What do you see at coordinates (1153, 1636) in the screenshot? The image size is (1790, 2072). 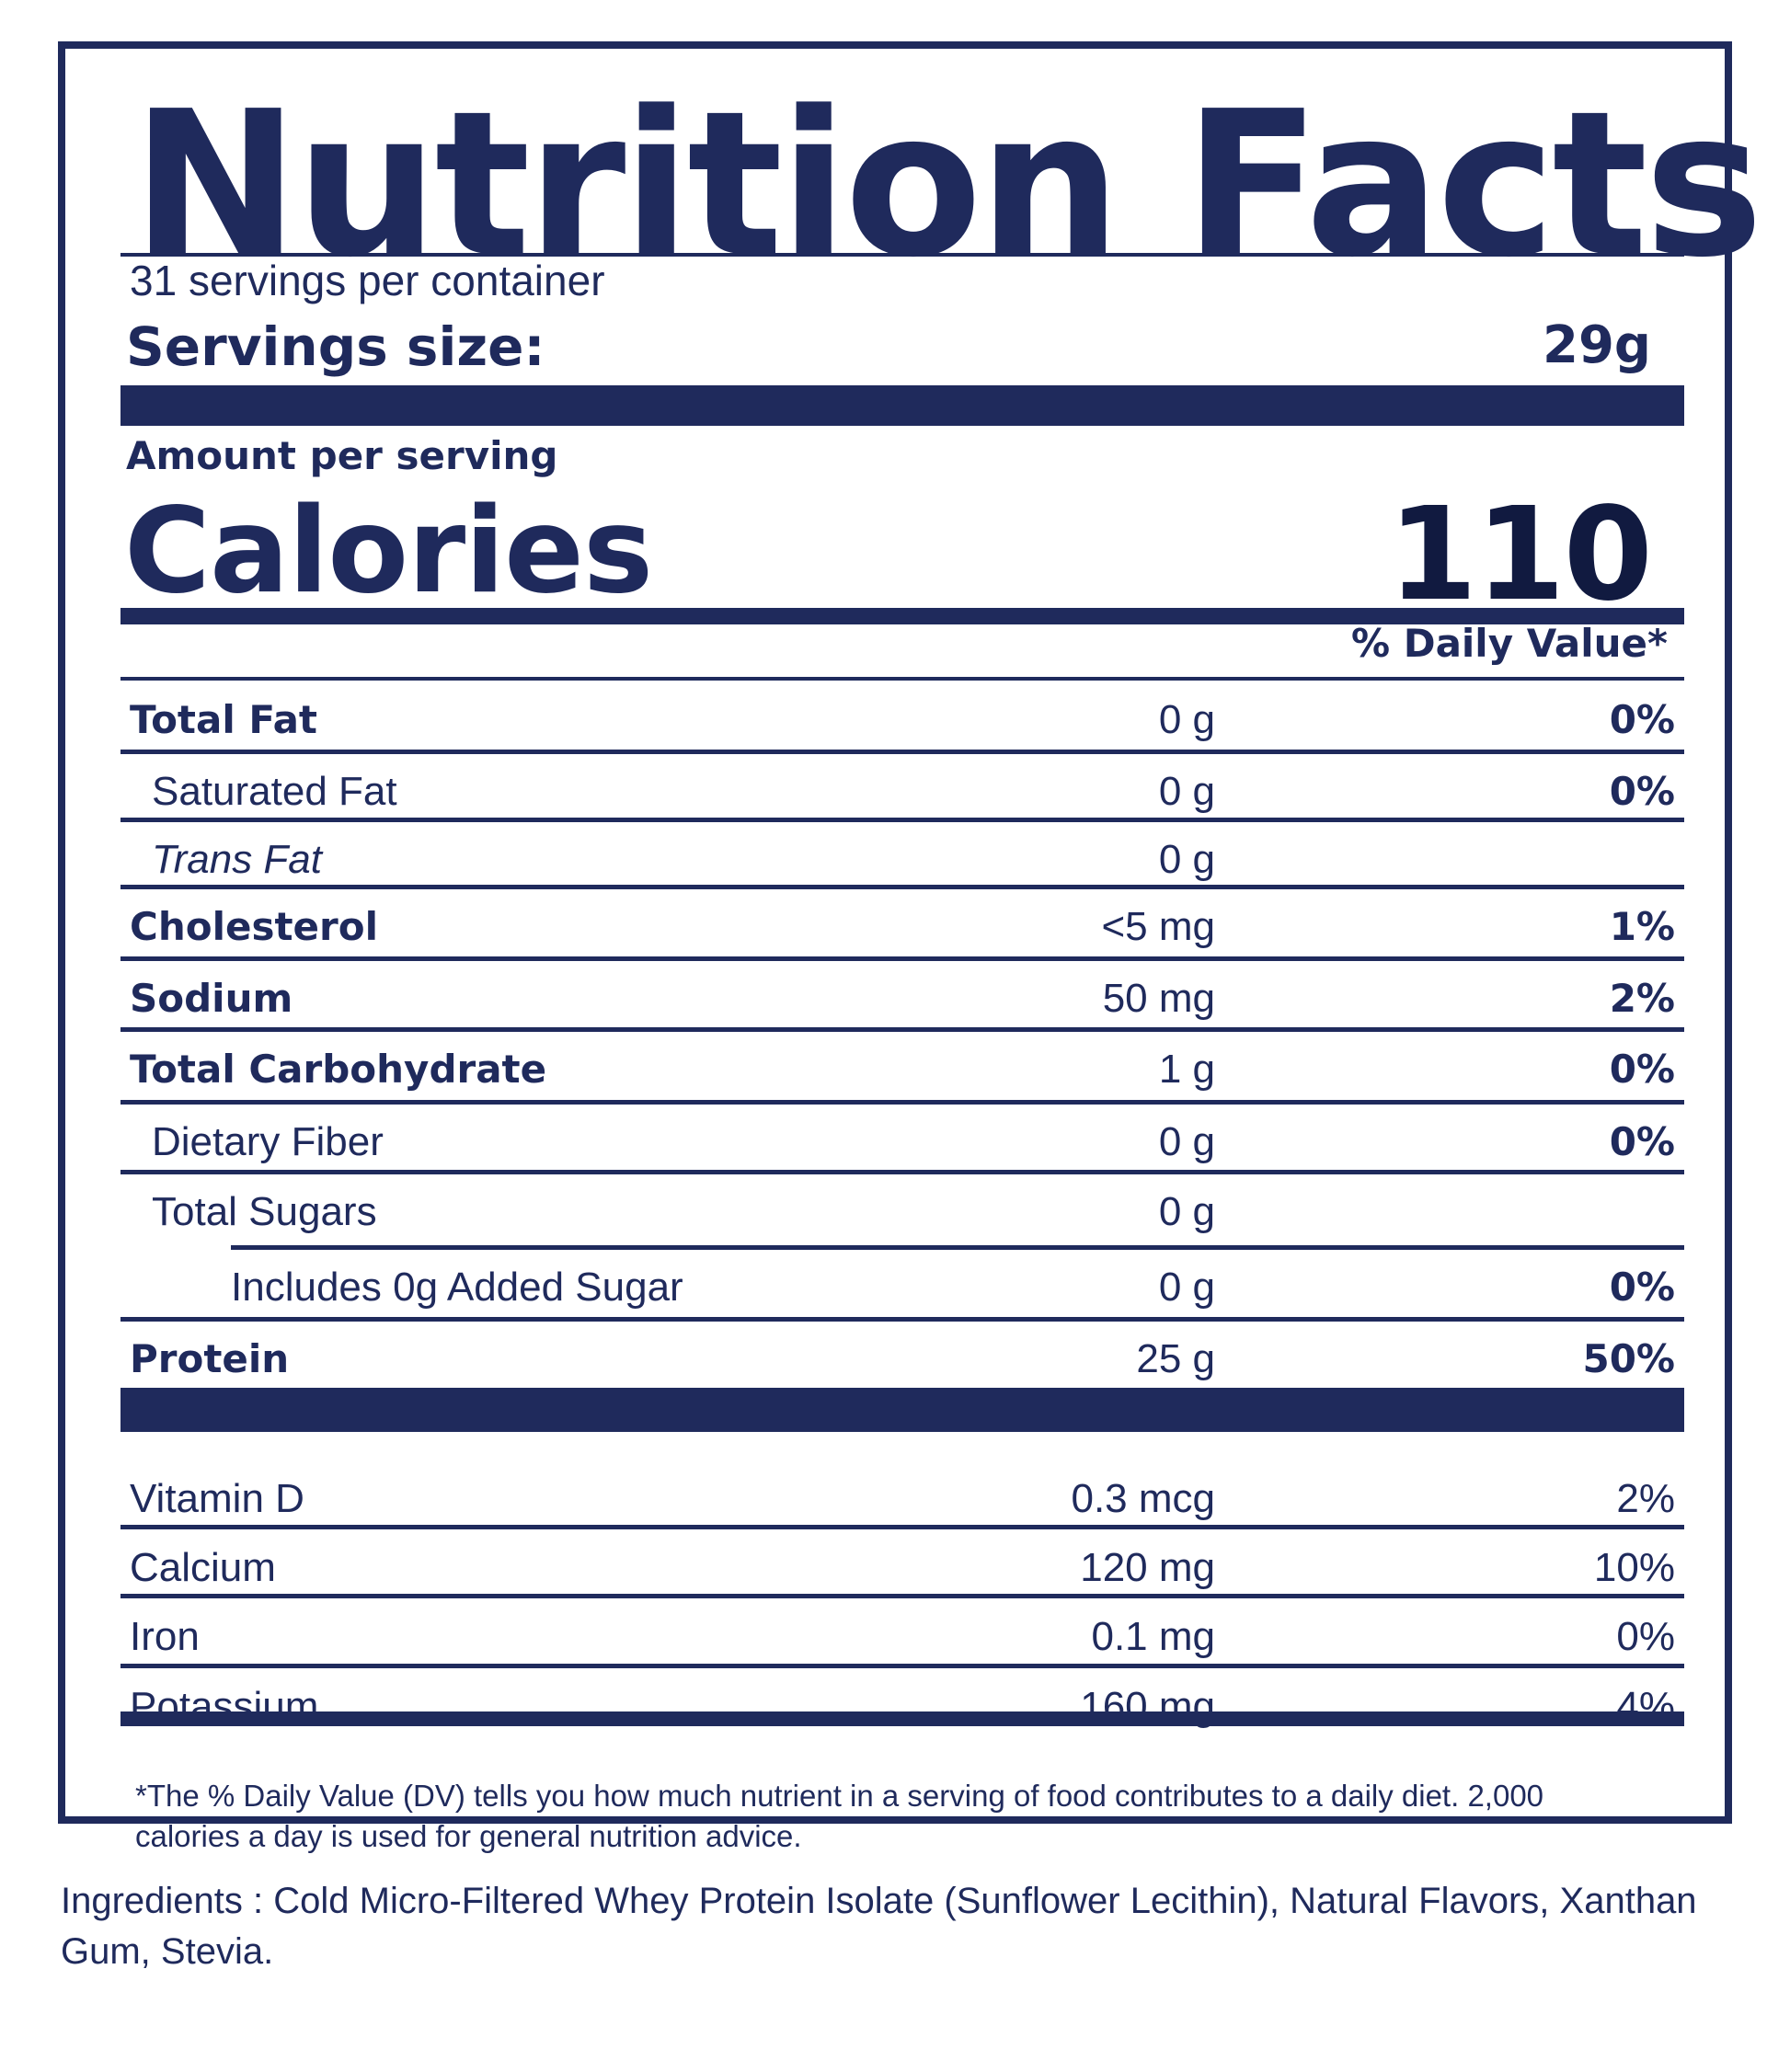 I see `vitamin-amount: 0.1 mg` at bounding box center [1153, 1636].